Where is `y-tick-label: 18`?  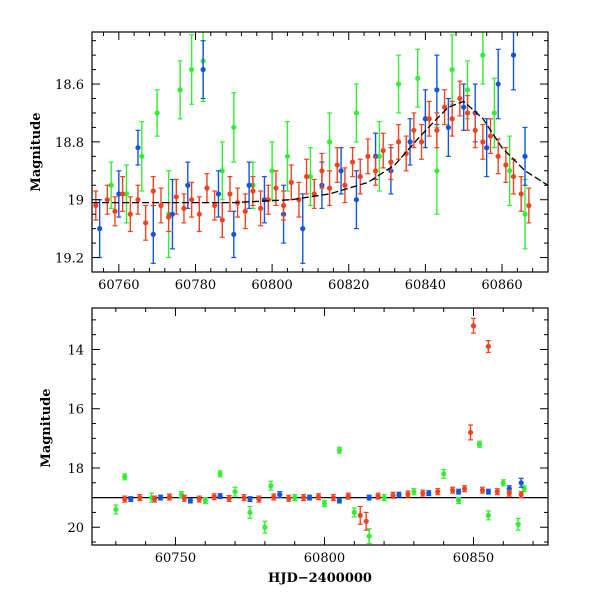 y-tick-label: 18 is located at coordinates (75, 469).